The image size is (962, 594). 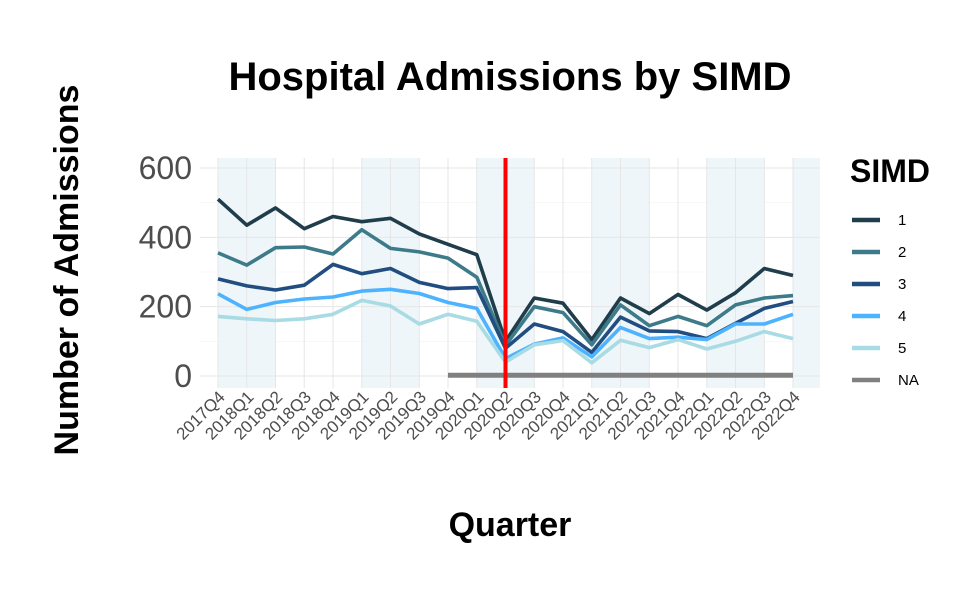 What do you see at coordinates (890, 271) in the screenshot?
I see `legend: SIMD 1 2 3 4 5 NA` at bounding box center [890, 271].